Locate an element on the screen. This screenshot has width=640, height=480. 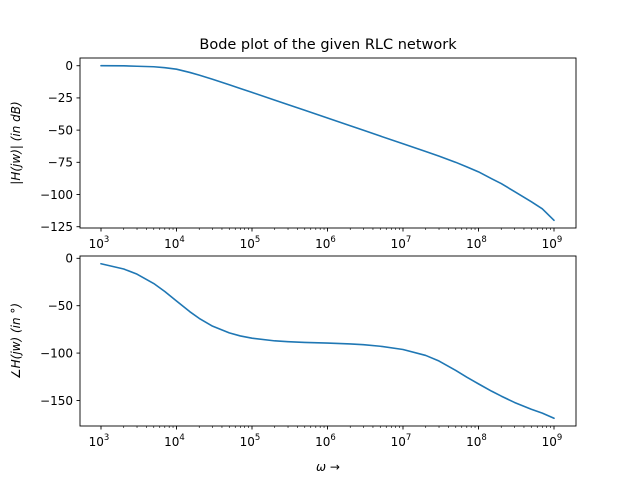
magnitude-x-tick-exponent: 8 is located at coordinates (483, 240).